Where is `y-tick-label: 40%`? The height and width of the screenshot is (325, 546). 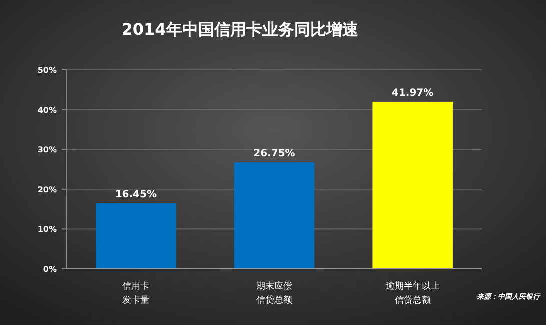
y-tick-label: 40% is located at coordinates (47, 110).